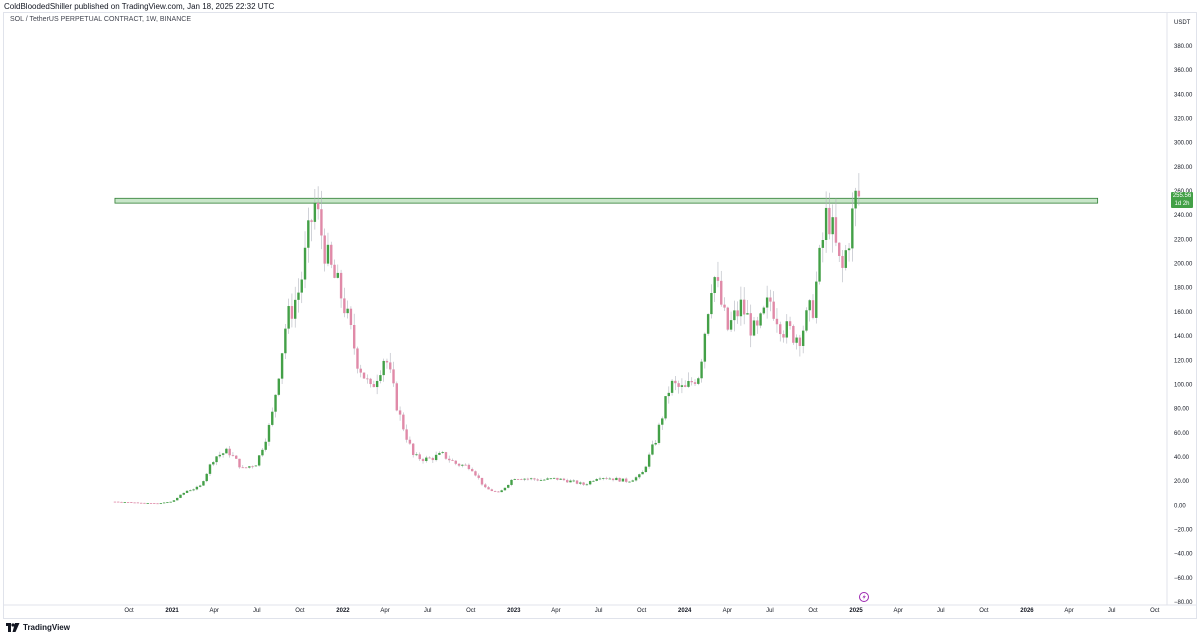 The height and width of the screenshot is (635, 1200). I want to click on time-axis-tick-19: Jul, so click(941, 611).